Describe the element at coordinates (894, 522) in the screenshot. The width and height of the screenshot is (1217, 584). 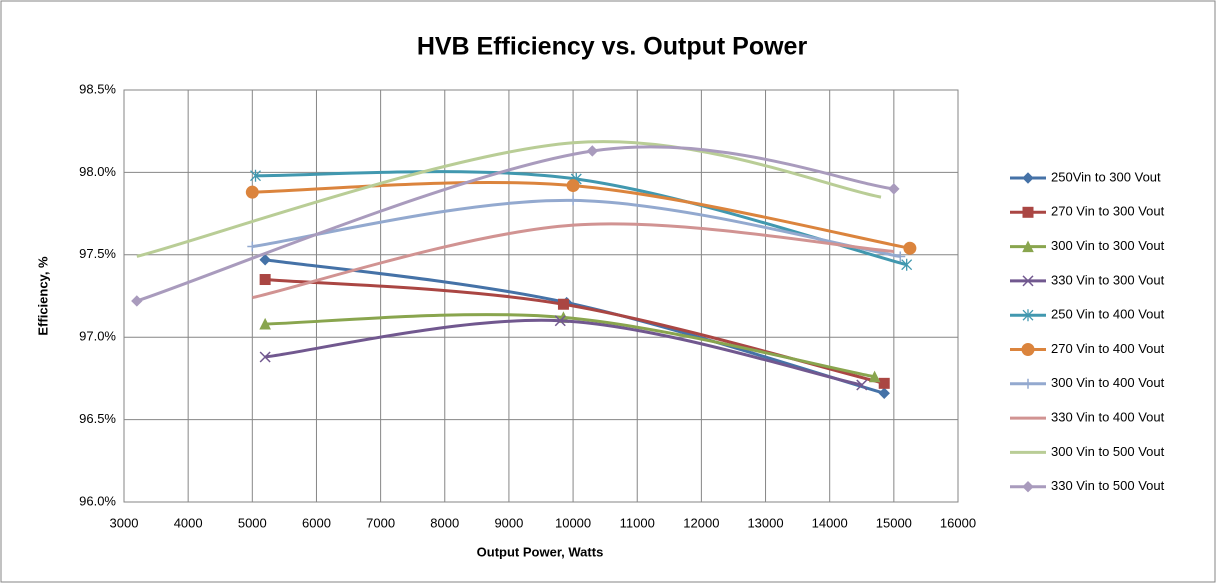
I see `x-tick-label: 15000` at that location.